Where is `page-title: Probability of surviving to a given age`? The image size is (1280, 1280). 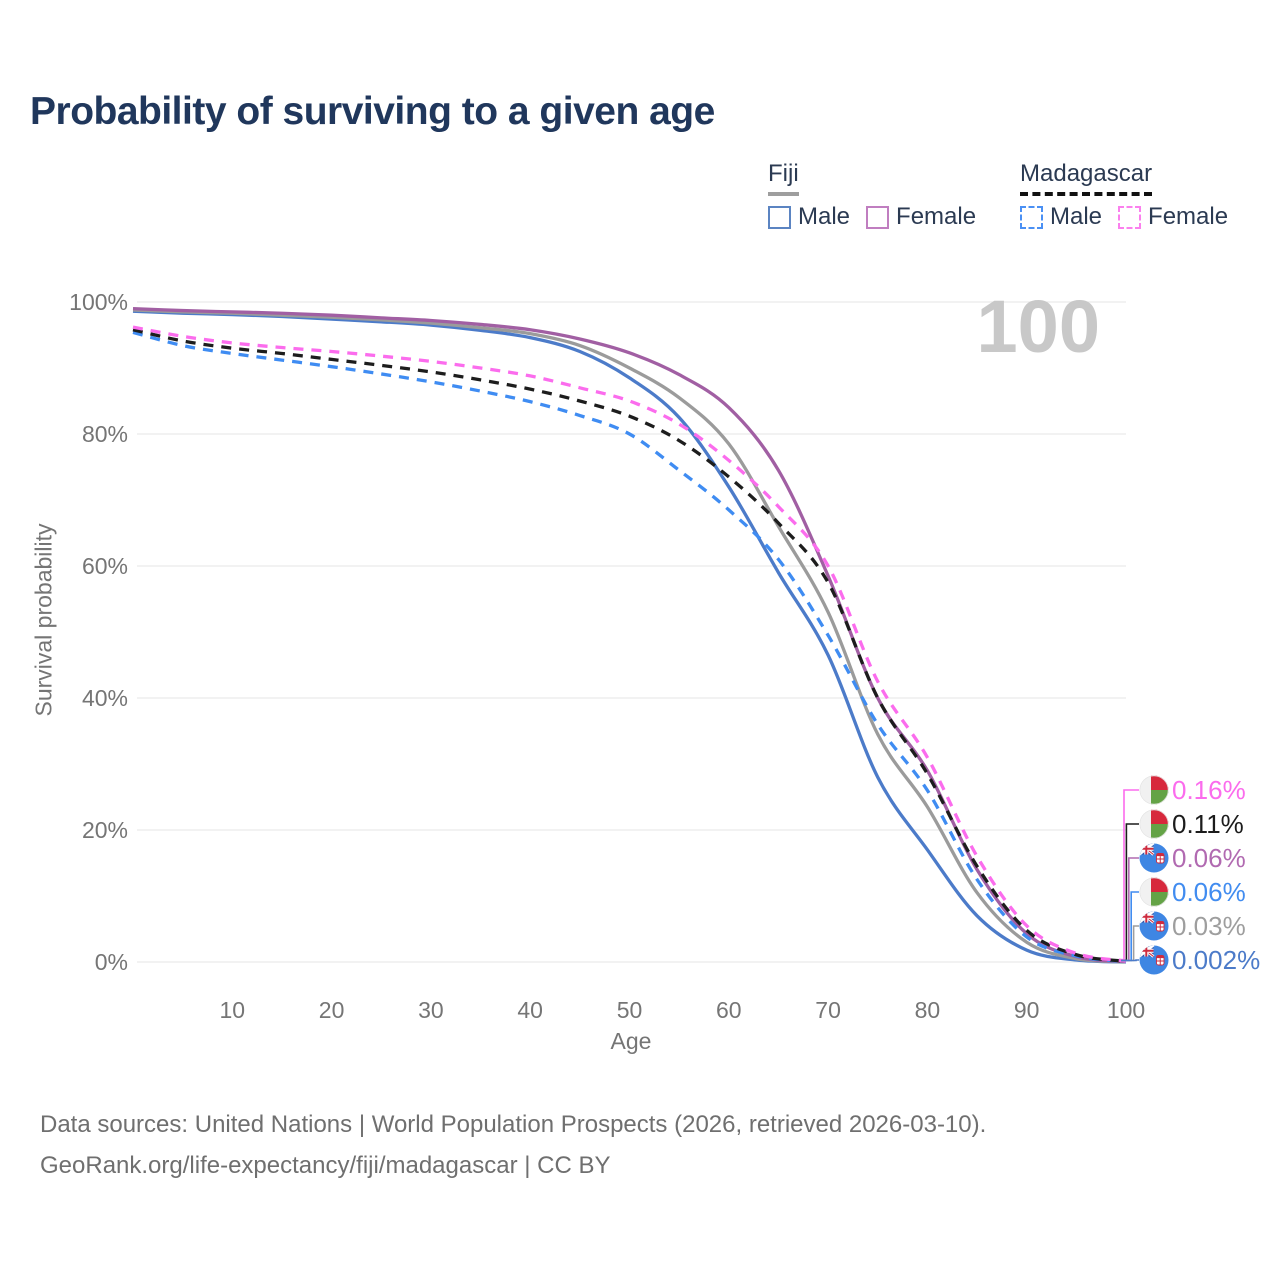
page-title: Probability of surviving to a given age is located at coordinates (372, 111).